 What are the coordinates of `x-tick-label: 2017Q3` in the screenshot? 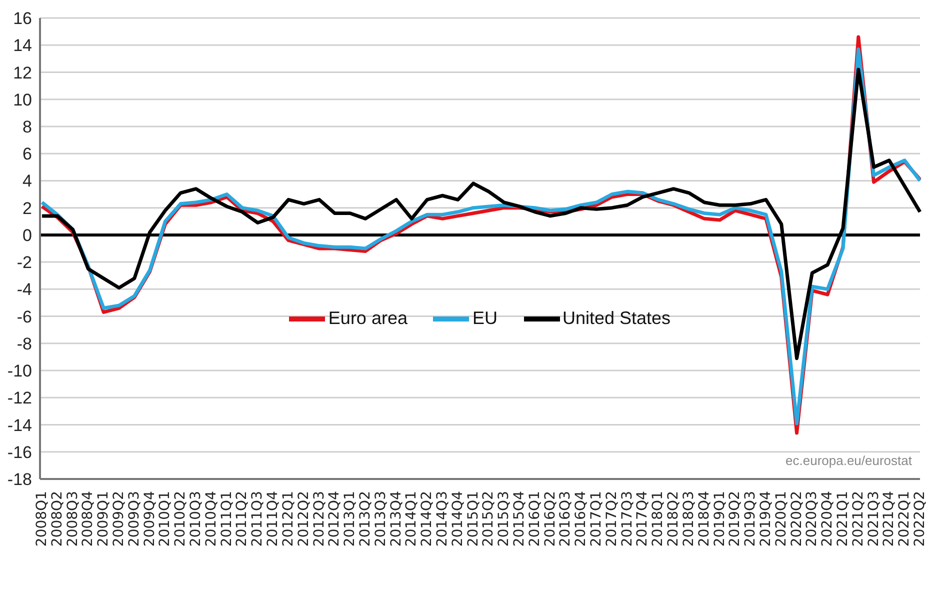 It's located at (627, 519).